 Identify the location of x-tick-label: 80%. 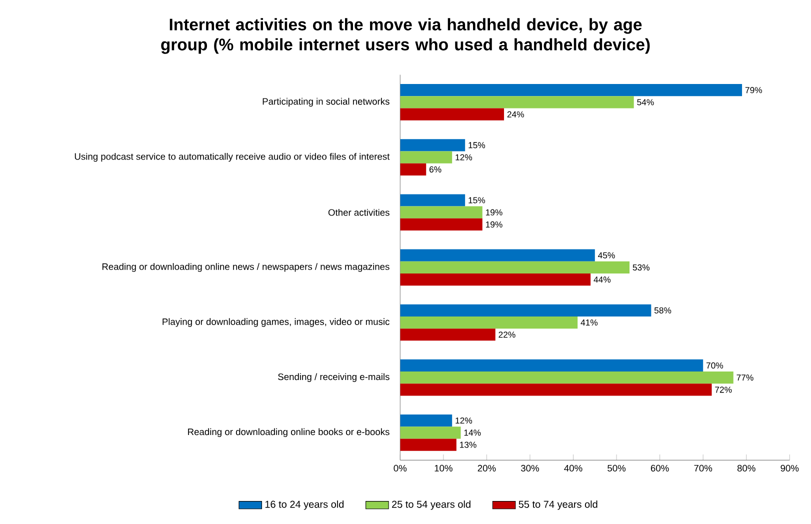
(746, 468).